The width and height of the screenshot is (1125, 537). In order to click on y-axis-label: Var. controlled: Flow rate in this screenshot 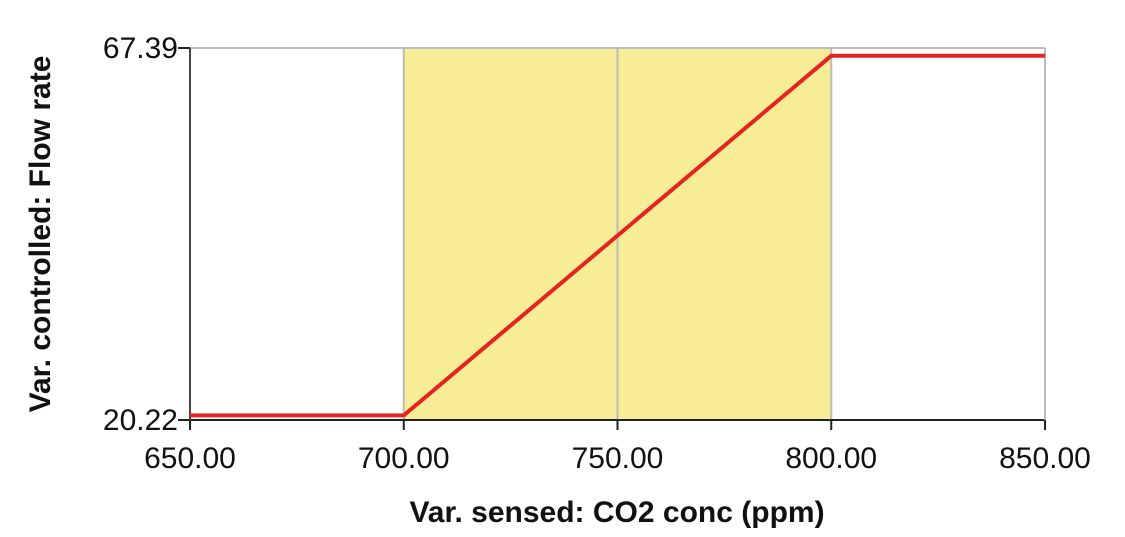, I will do `click(40, 234)`.